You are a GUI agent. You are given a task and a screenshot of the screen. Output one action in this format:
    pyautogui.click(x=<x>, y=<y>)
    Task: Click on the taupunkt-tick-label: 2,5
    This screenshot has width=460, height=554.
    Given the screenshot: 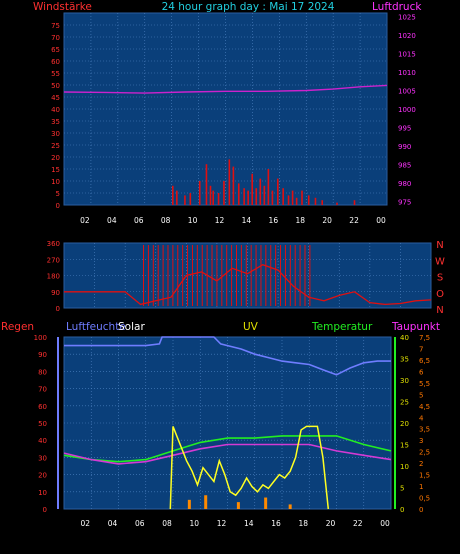 What is the action you would take?
    pyautogui.click(x=424, y=453)
    